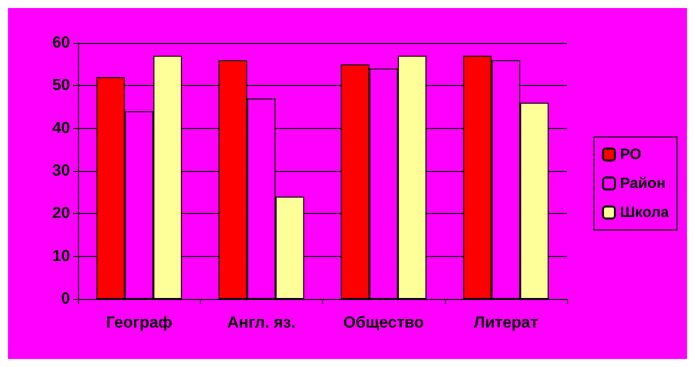 The image size is (695, 367). I want to click on y-tick-label: 40, so click(61, 128).